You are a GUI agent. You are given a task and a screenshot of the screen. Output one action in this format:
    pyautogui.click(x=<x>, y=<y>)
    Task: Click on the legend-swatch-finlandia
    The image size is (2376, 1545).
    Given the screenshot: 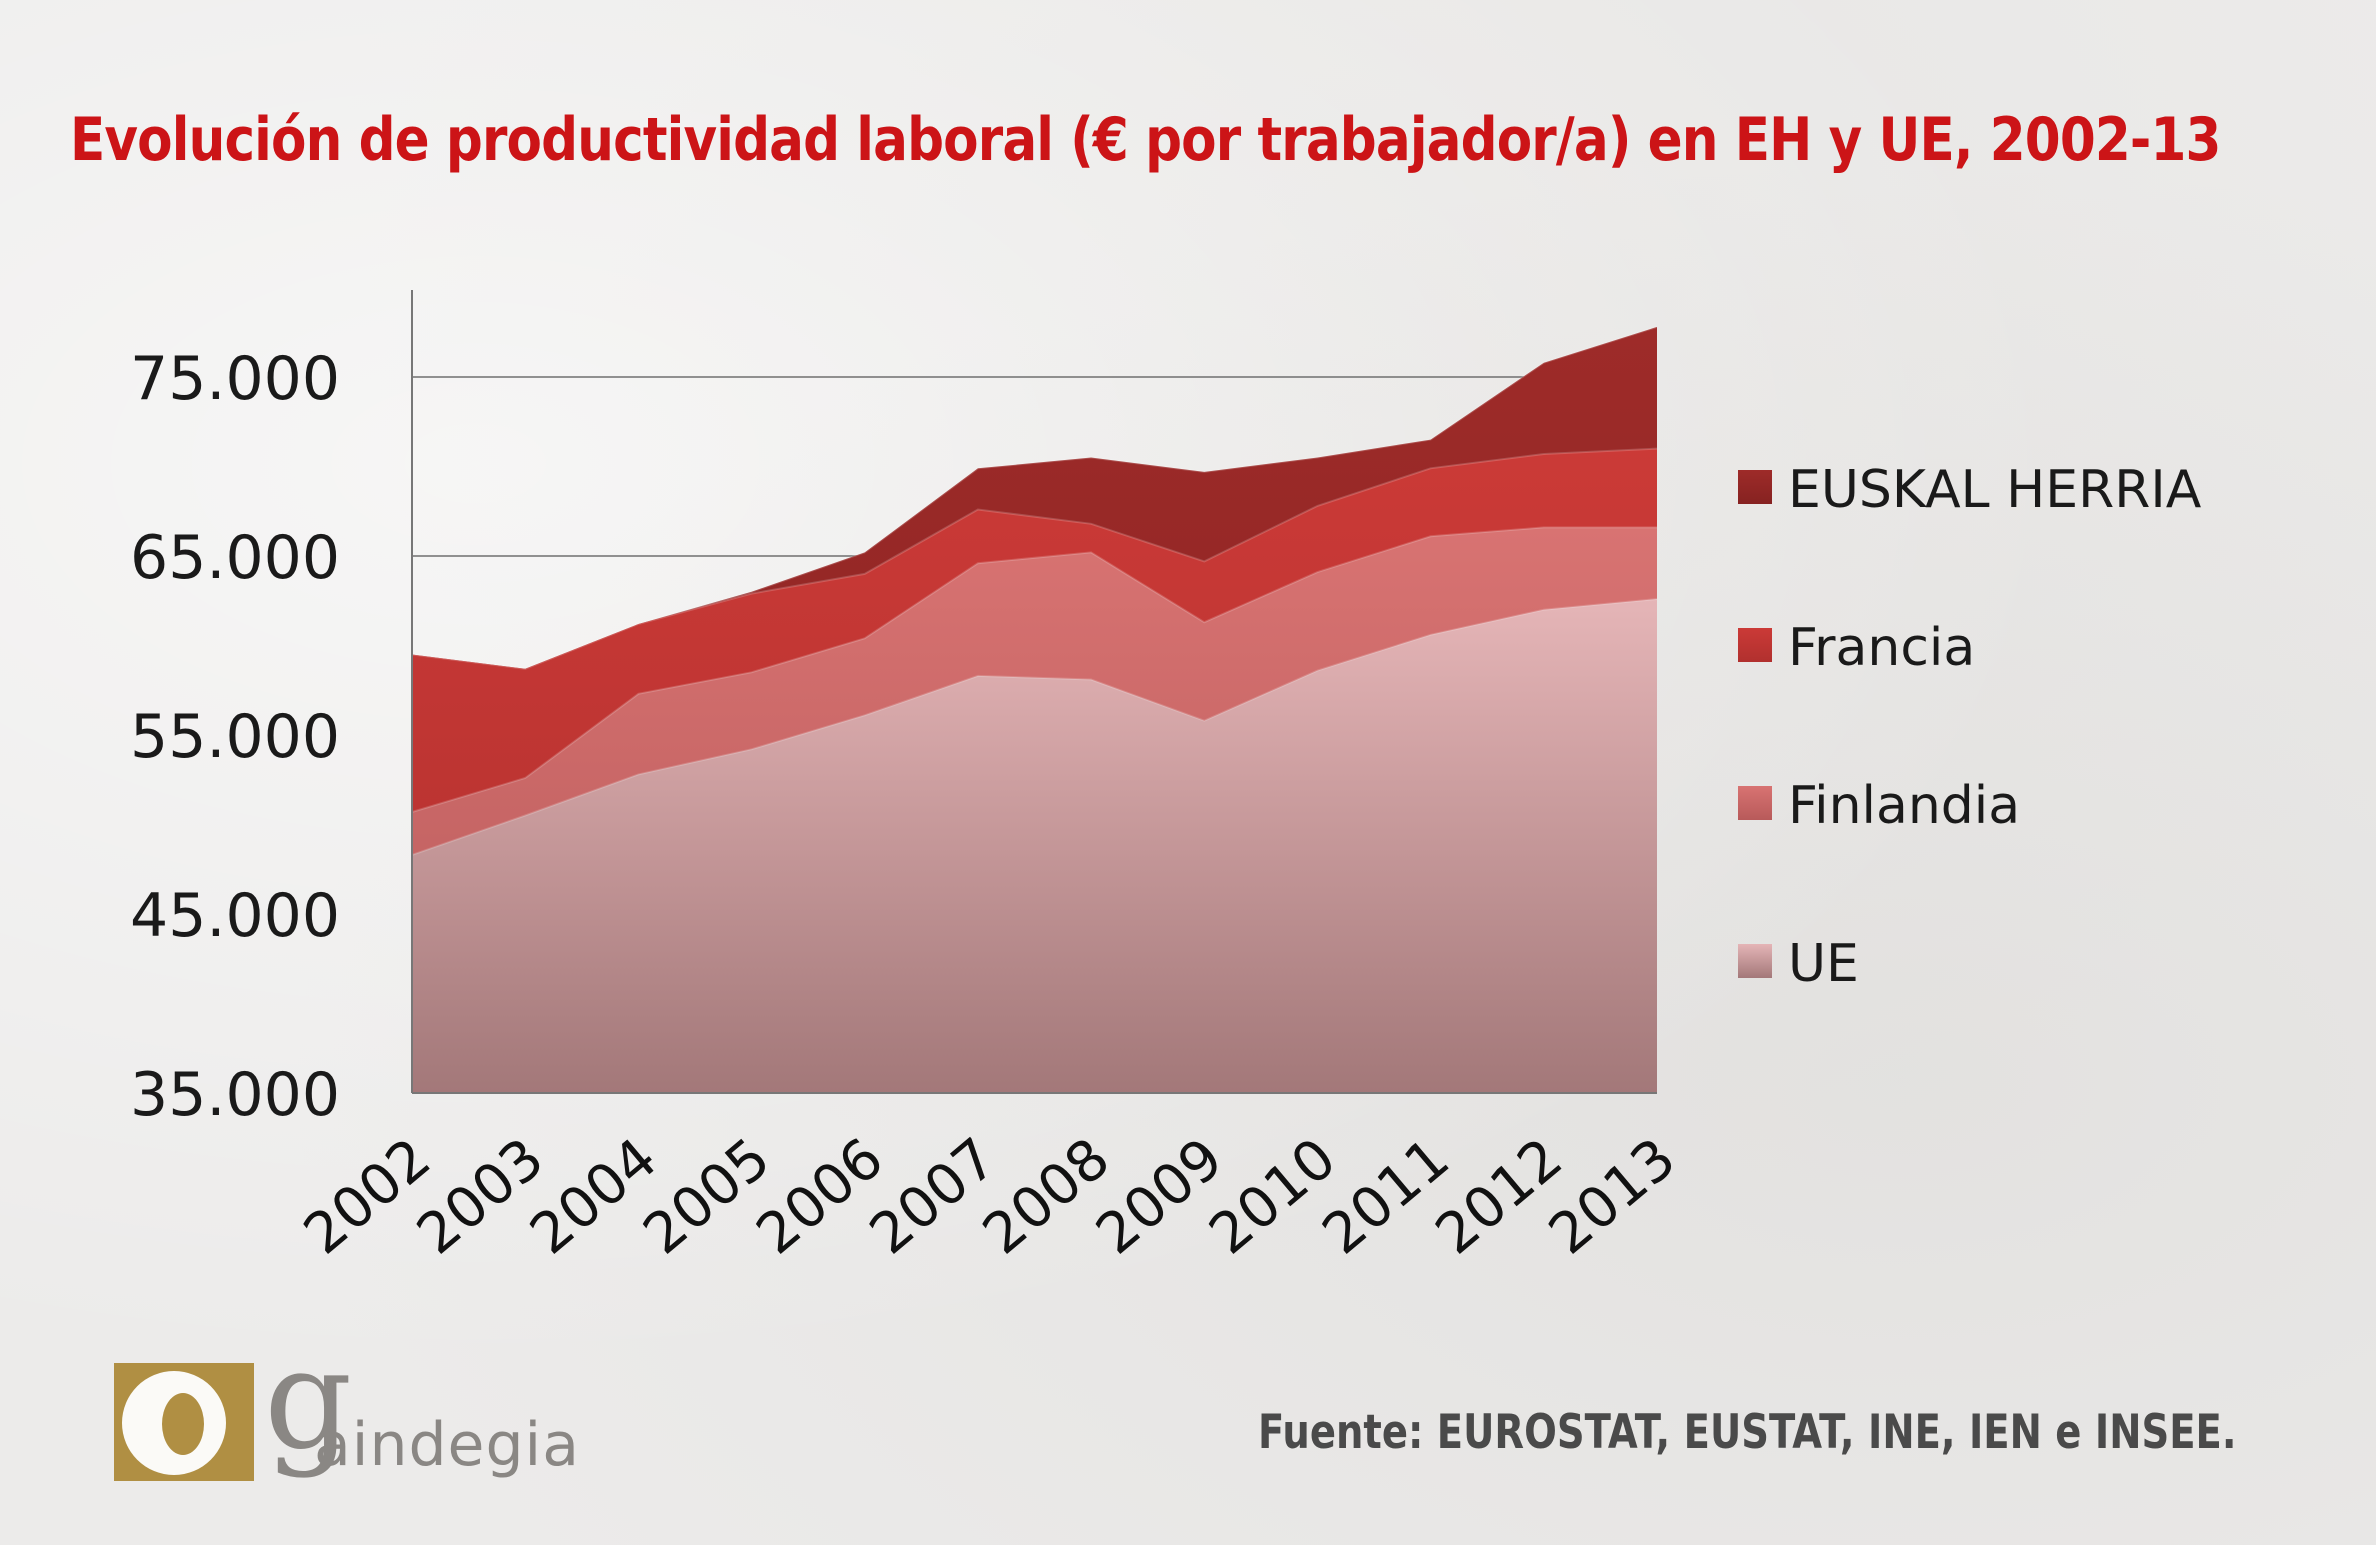 What is the action you would take?
    pyautogui.click(x=1755, y=803)
    